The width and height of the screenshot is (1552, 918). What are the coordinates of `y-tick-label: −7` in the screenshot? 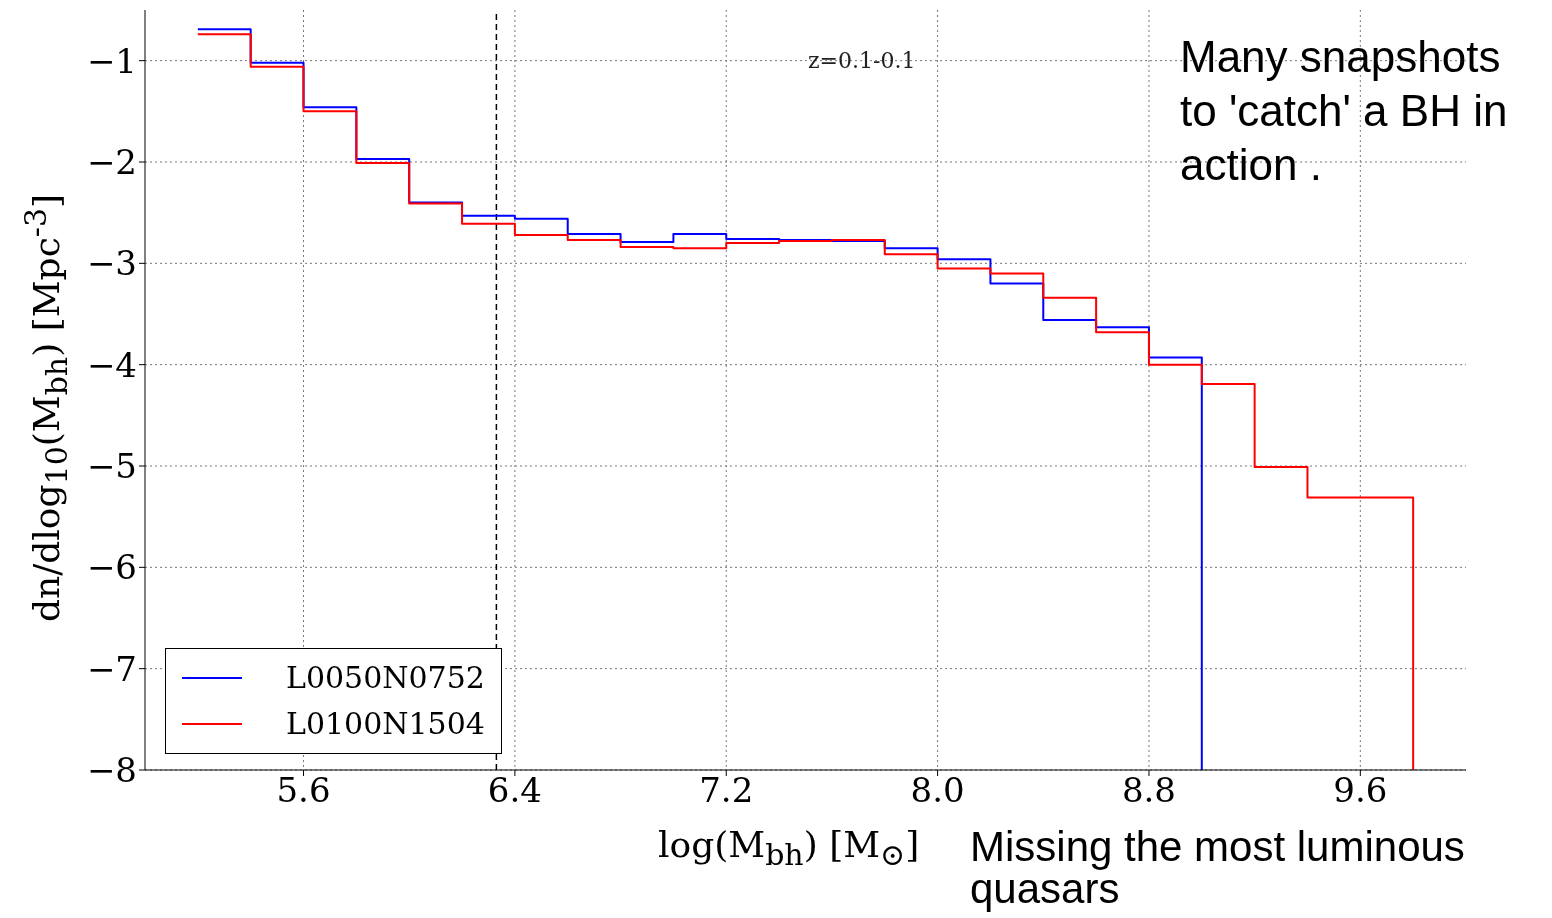 It's located at (111, 668).